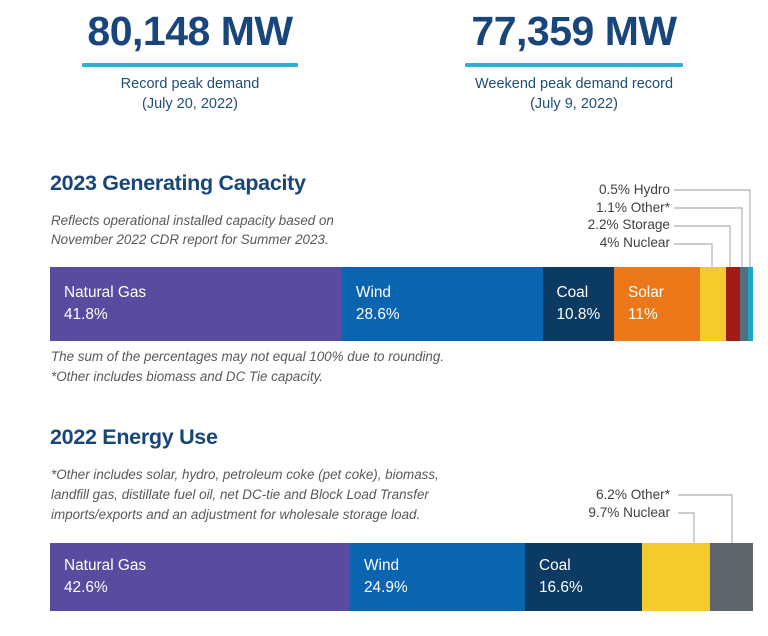  I want to click on segment-percent: 10.8%, so click(578, 314).